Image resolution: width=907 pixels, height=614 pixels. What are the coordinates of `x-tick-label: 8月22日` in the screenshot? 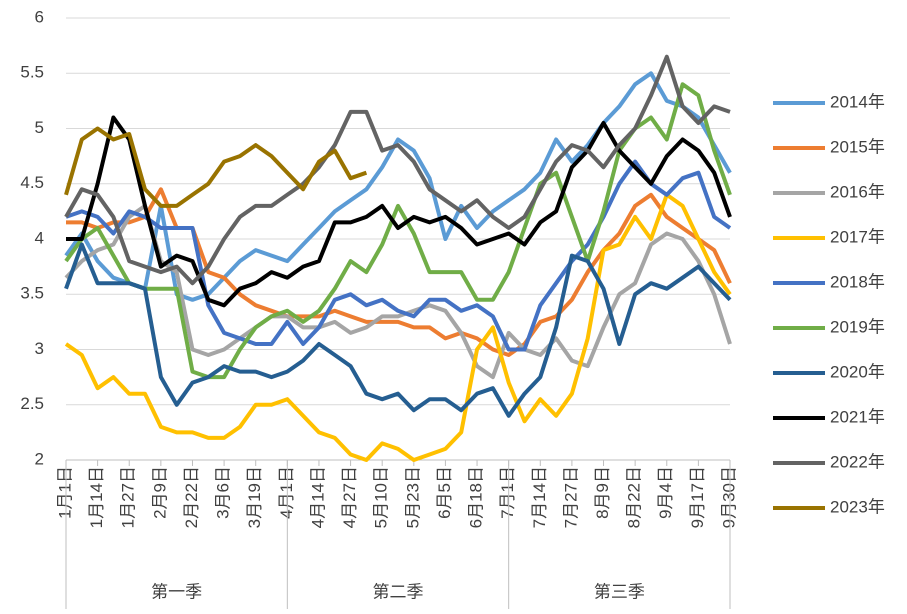 It's located at (634, 497).